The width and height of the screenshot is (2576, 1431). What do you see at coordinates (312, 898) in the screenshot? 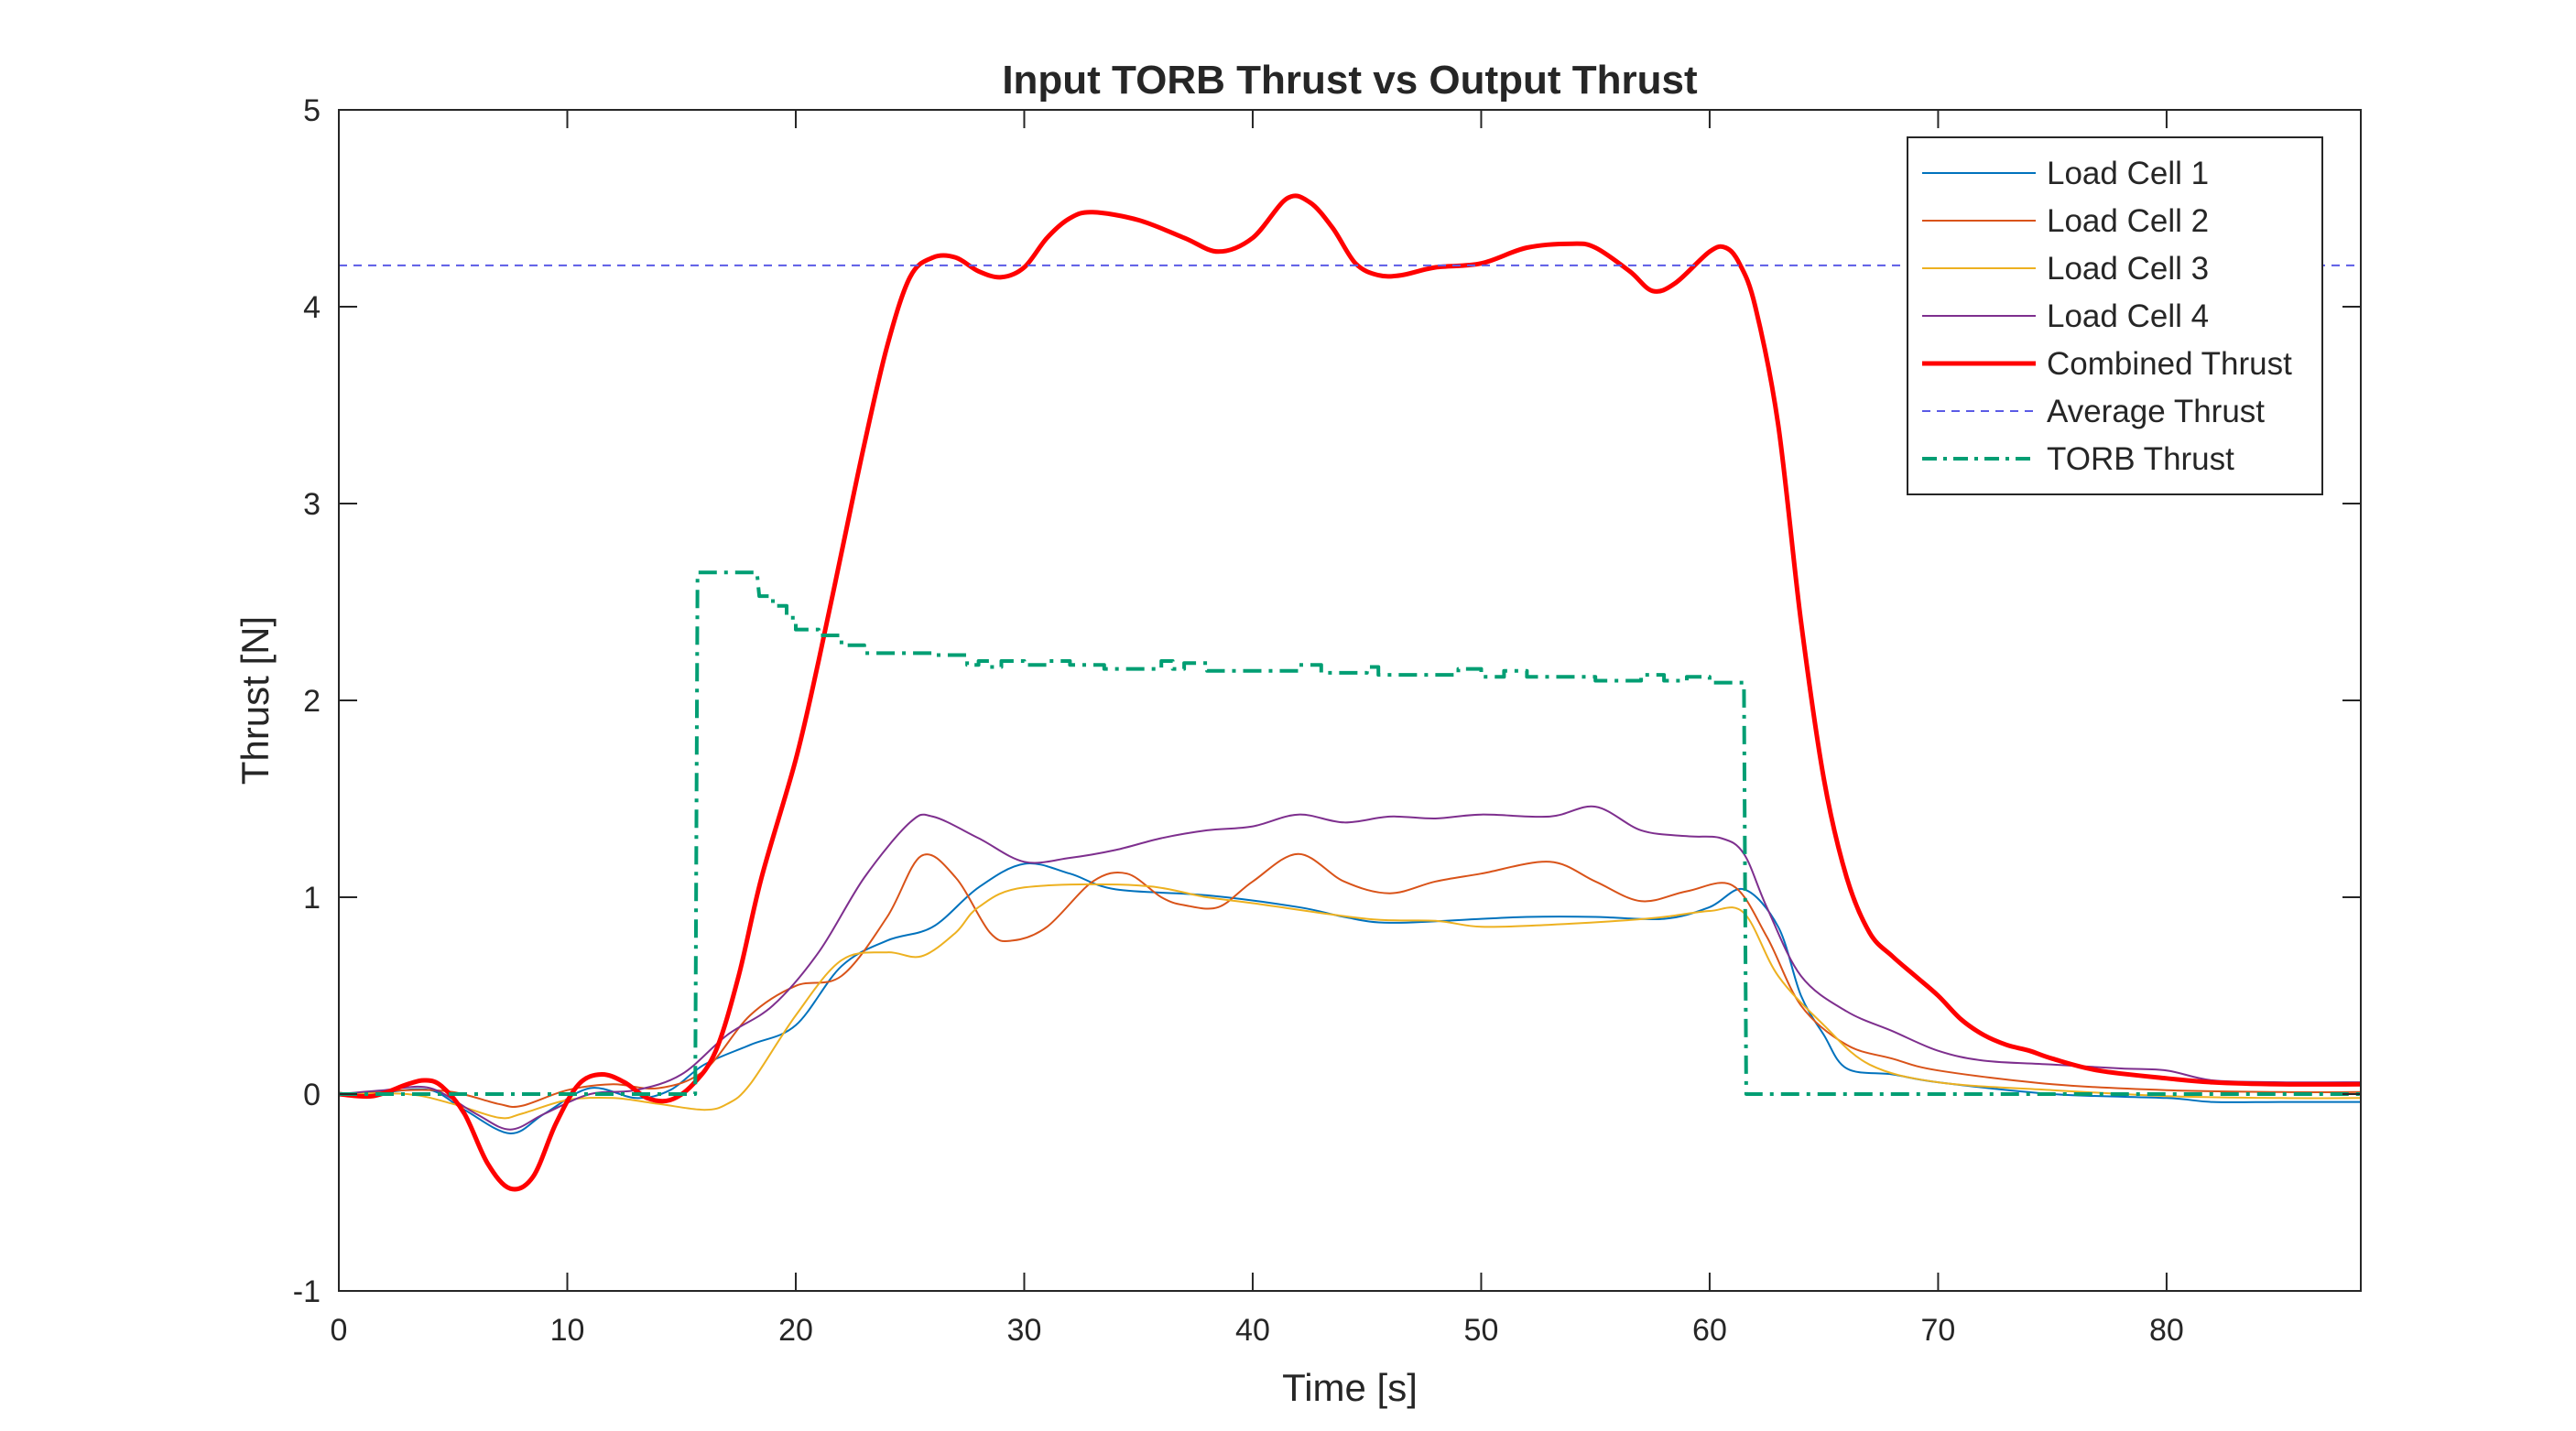
I see `y-tick-label: 1` at bounding box center [312, 898].